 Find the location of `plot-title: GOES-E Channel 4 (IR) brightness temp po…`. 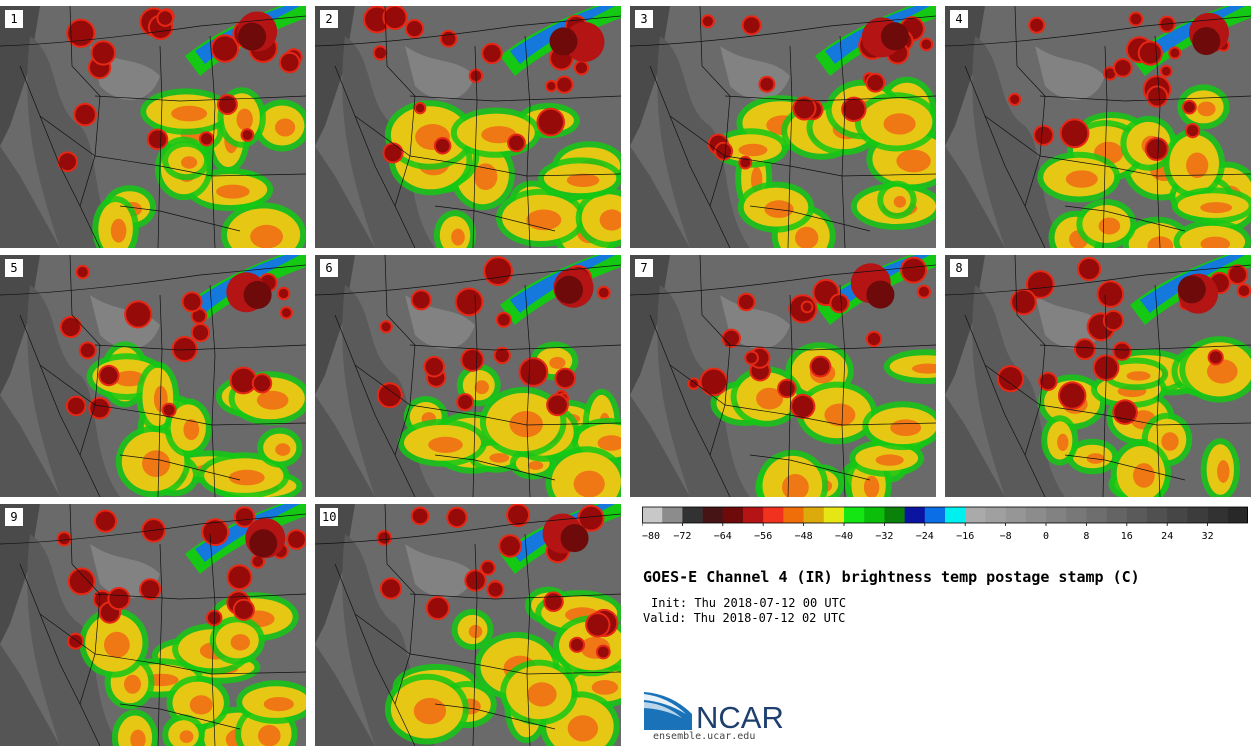

plot-title: GOES-E Channel 4 (IR) brightness temp po… is located at coordinates (891, 577).